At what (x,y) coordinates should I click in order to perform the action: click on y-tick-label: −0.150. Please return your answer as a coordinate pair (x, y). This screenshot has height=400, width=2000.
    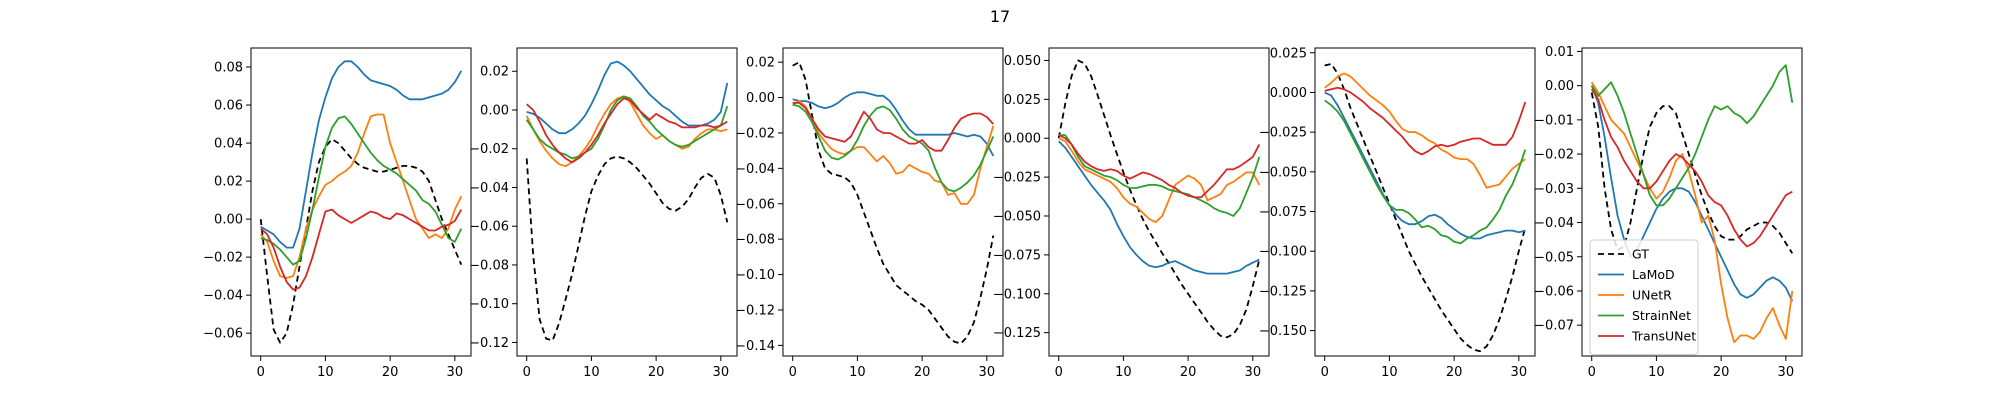
    Looking at the image, I should click on (1283, 331).